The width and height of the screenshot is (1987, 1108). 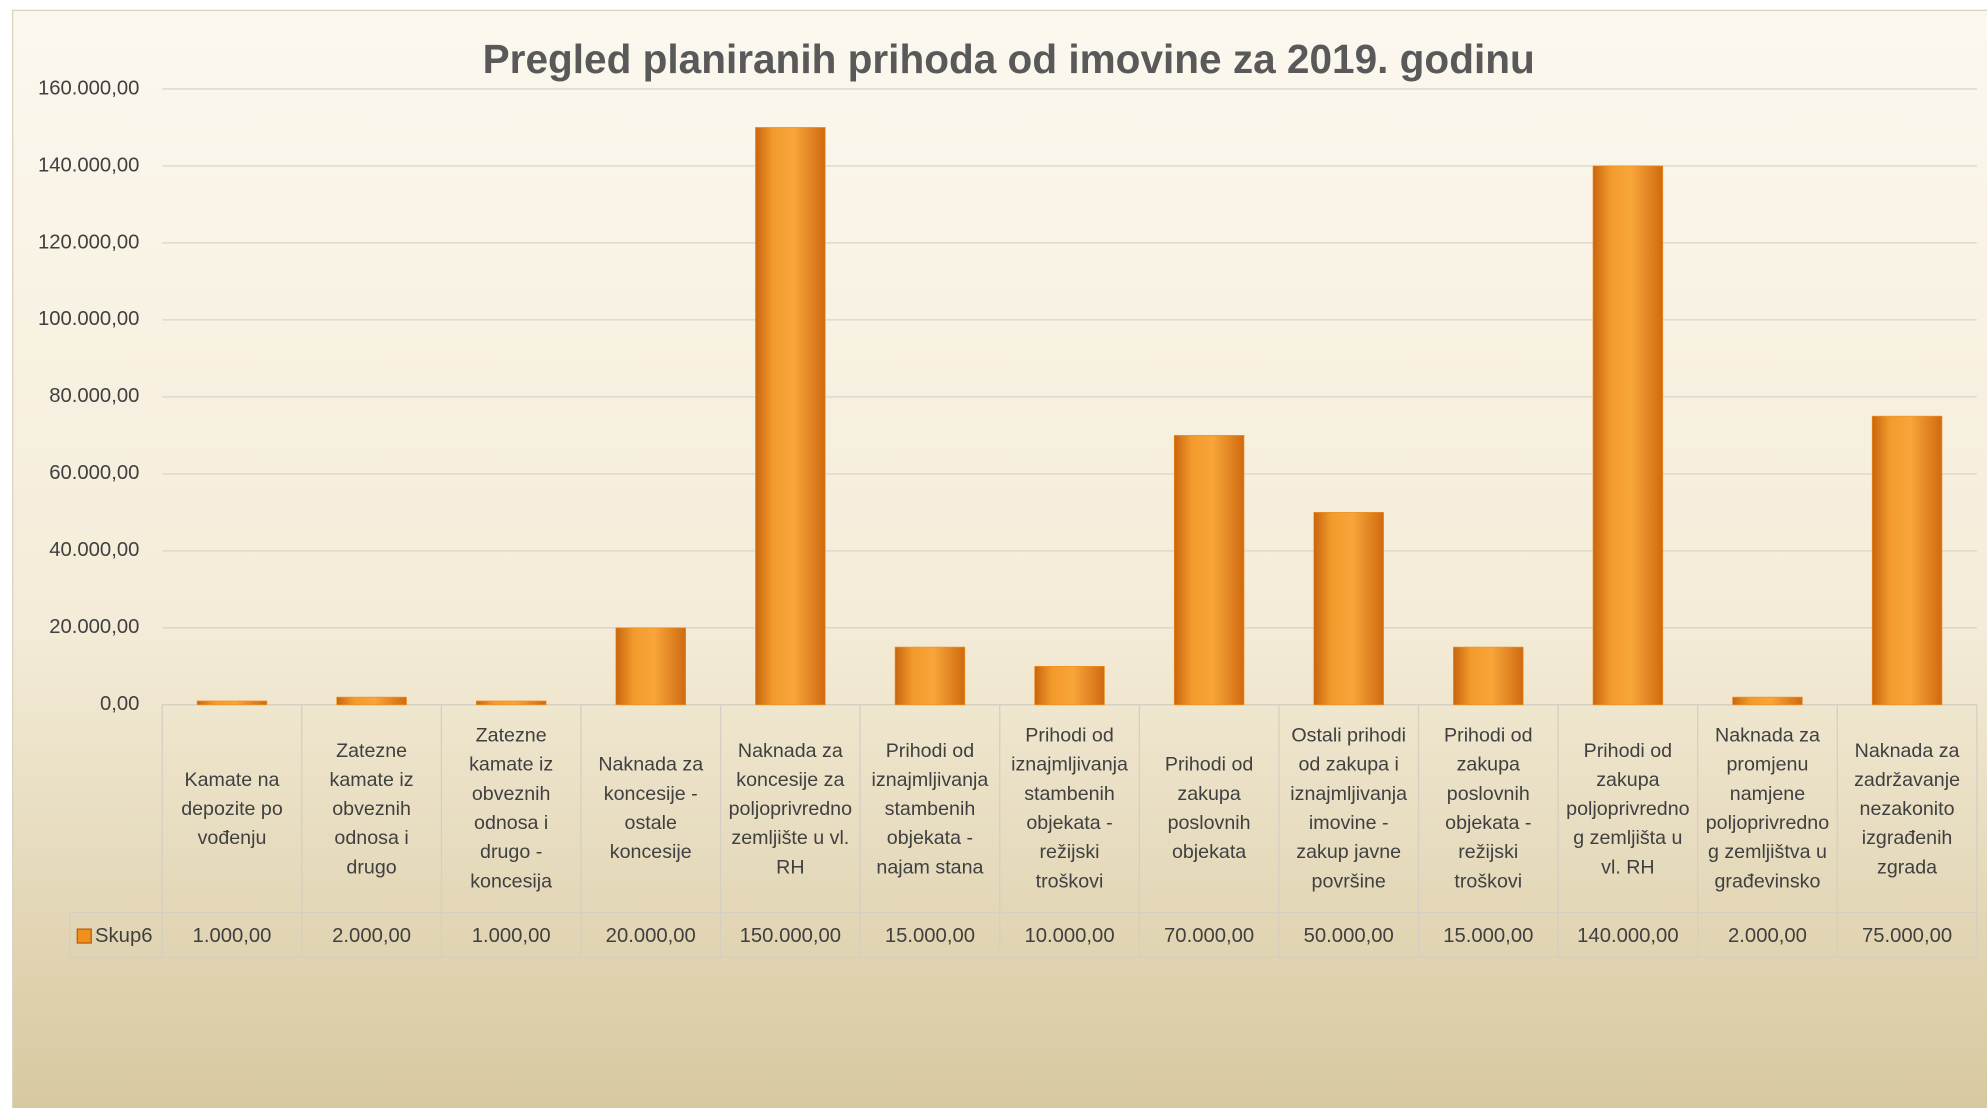 What do you see at coordinates (94, 473) in the screenshot?
I see `y-tick-label: 60.000,00` at bounding box center [94, 473].